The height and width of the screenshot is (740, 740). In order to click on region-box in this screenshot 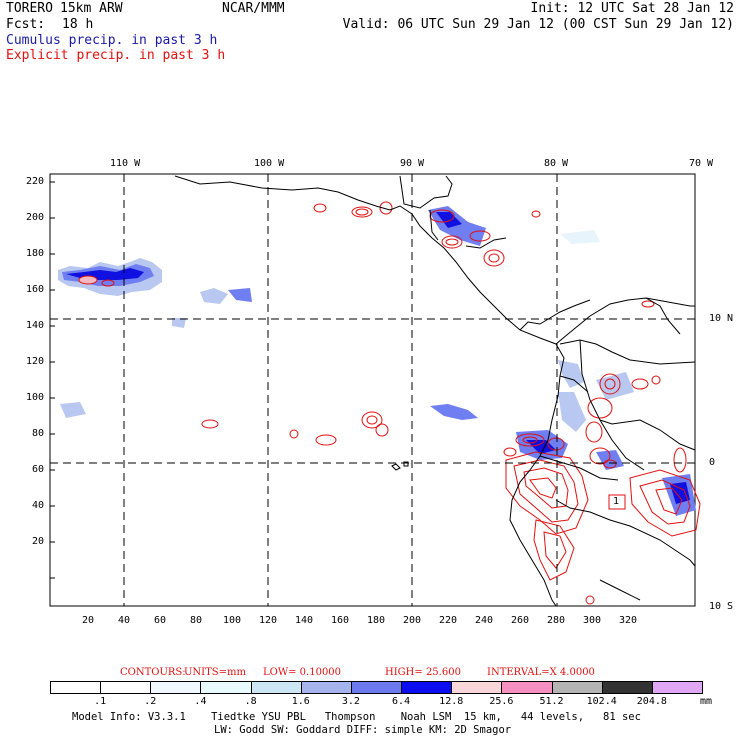, I will do `click(617, 502)`.